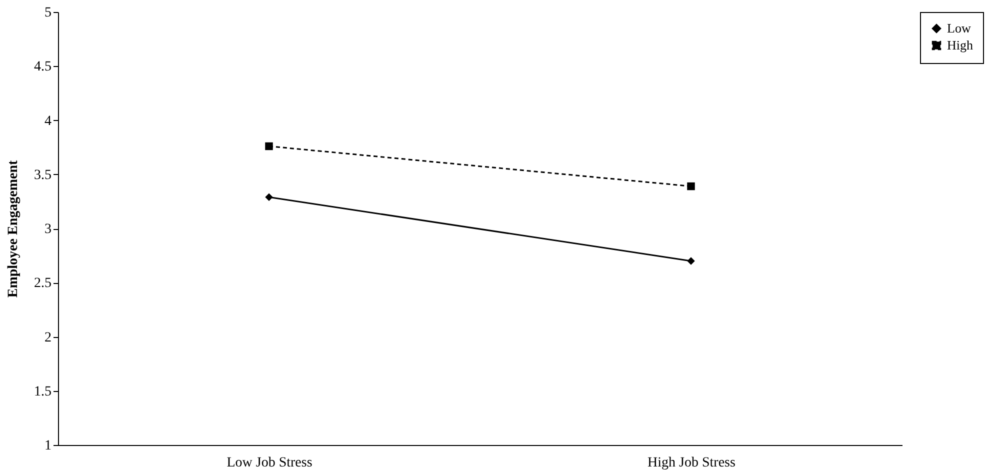 This screenshot has width=989, height=474. What do you see at coordinates (48, 338) in the screenshot?
I see `y-tick-label: 2` at bounding box center [48, 338].